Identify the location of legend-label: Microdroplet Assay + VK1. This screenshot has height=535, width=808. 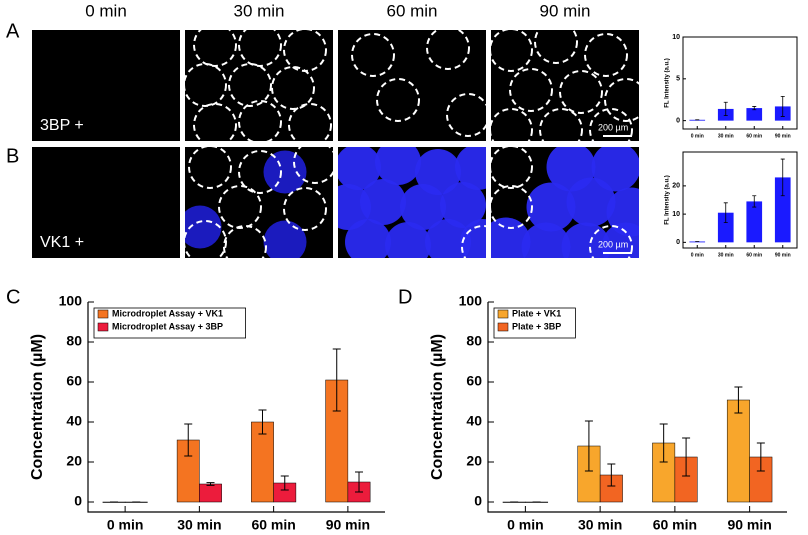
(167, 313).